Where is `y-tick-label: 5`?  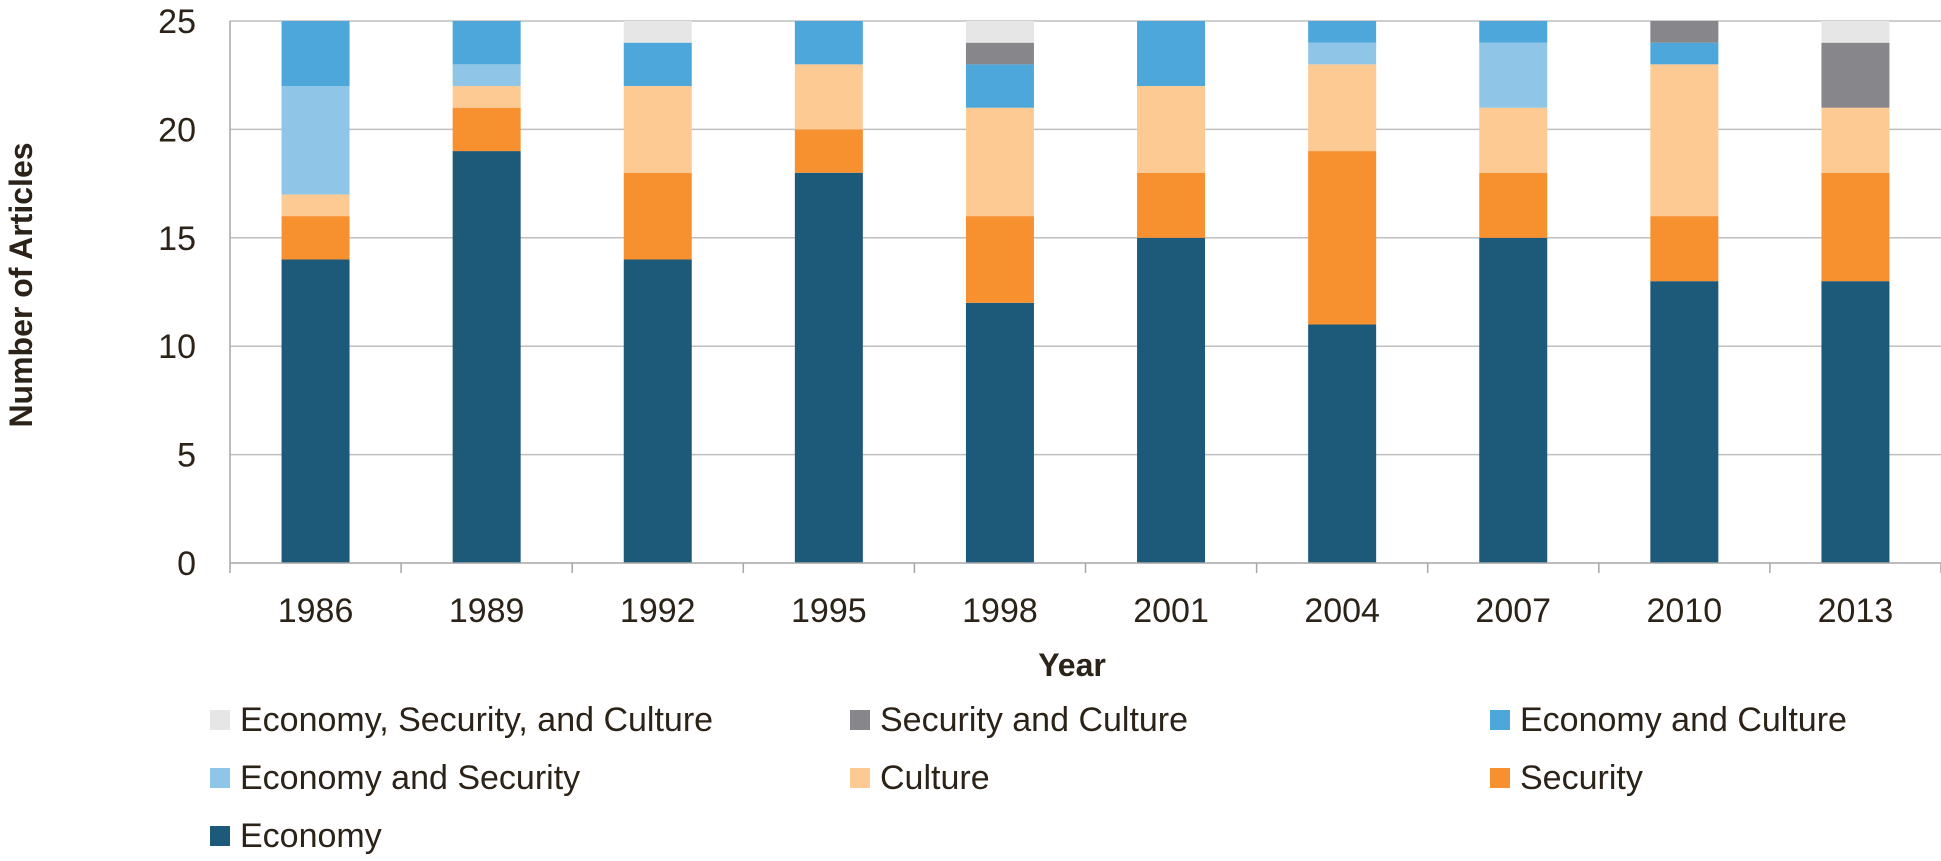 y-tick-label: 5 is located at coordinates (186, 456).